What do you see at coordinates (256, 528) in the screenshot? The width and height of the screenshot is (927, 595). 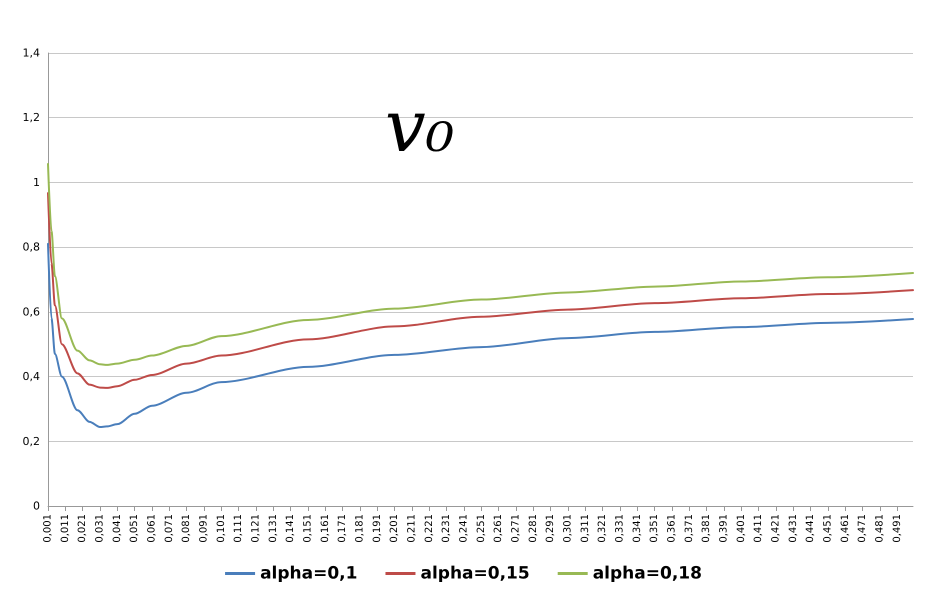 I see `x-tick-label: 0,121` at bounding box center [256, 528].